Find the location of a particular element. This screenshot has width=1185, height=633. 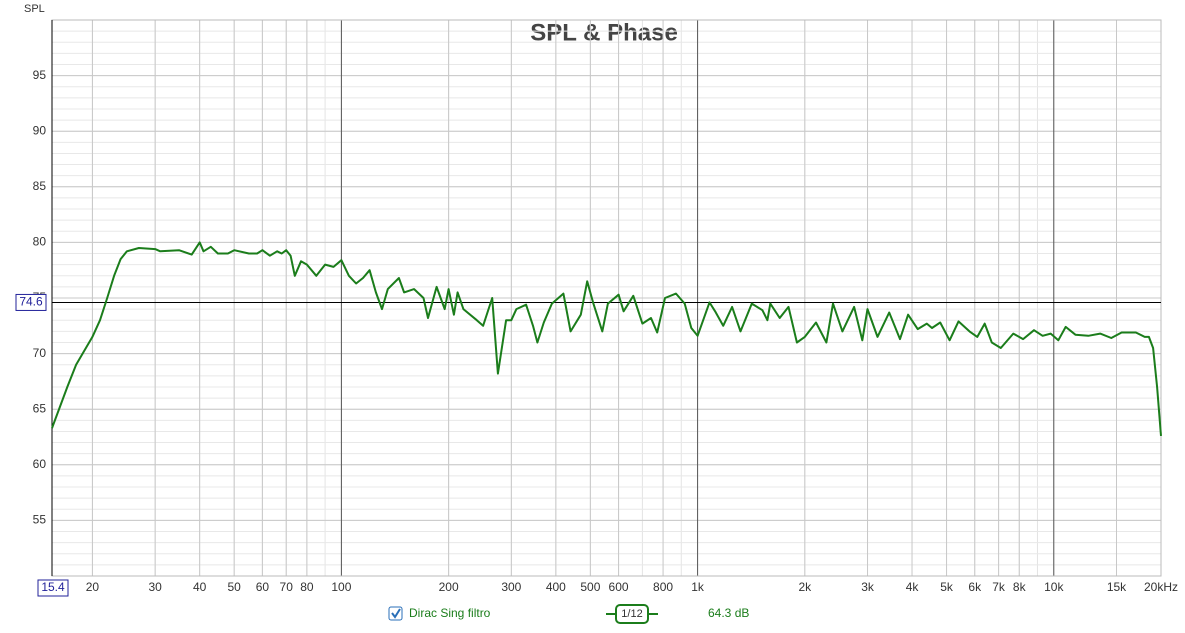

x-tick-label: 30 is located at coordinates (155, 587).